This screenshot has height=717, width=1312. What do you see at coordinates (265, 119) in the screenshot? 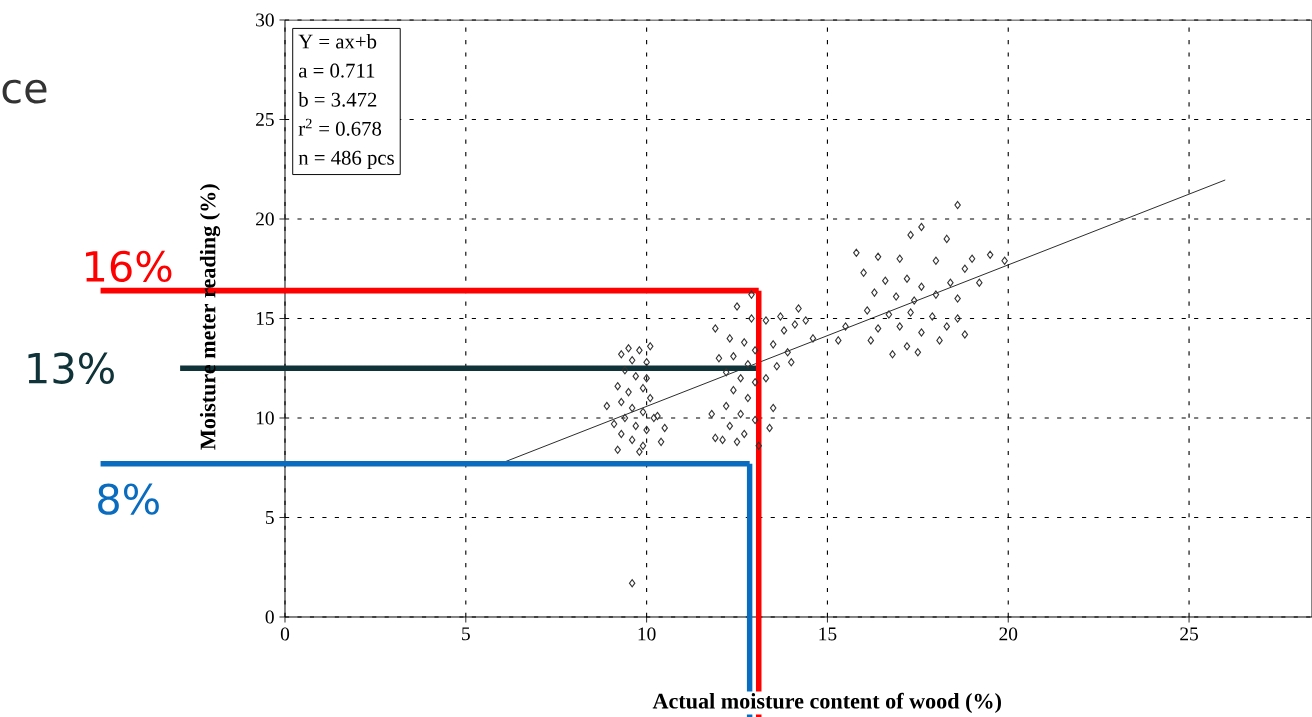
I see `y-tick-label: 25` at bounding box center [265, 119].